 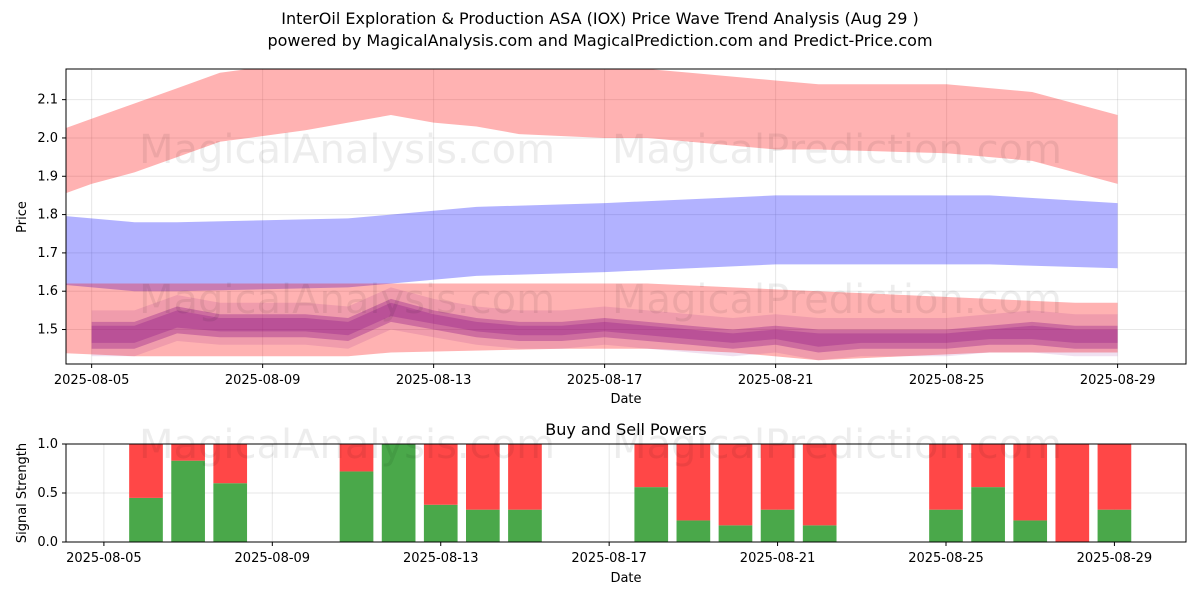 I want to click on signal-x-axis-label: Date, so click(x=625, y=578).